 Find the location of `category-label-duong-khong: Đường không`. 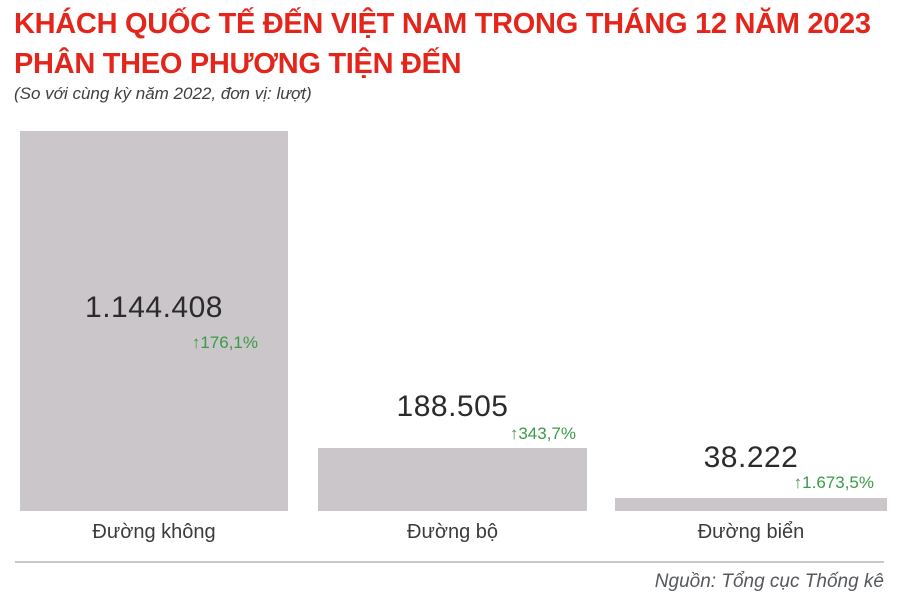

category-label-duong-khong: Đường không is located at coordinates (154, 532).